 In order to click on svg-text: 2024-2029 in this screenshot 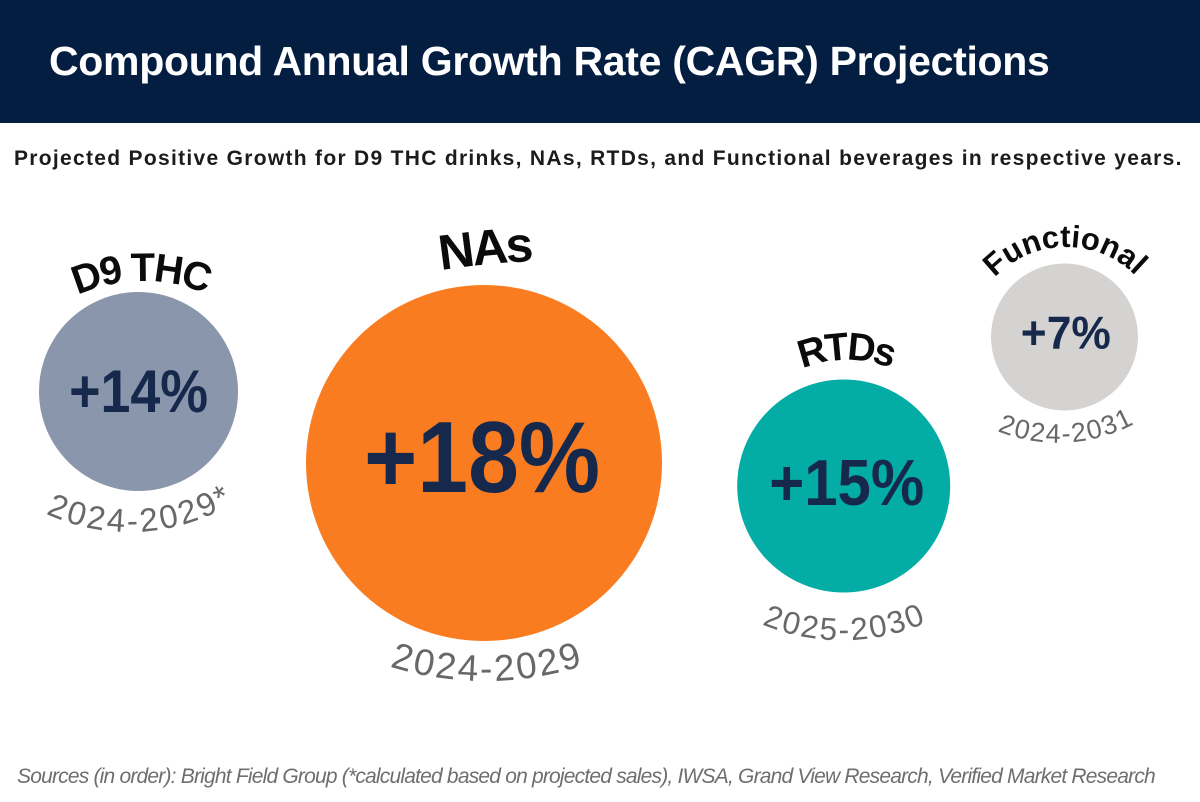, I will do `click(487, 661)`.